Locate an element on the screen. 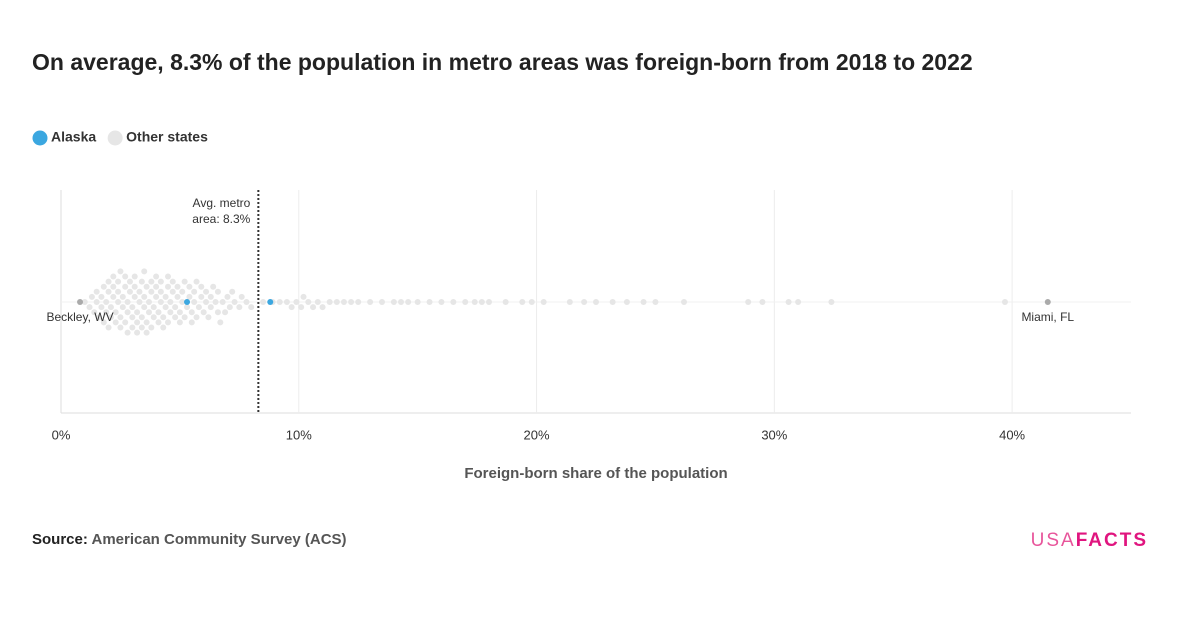  x-tick-label: 10% is located at coordinates (299, 434).